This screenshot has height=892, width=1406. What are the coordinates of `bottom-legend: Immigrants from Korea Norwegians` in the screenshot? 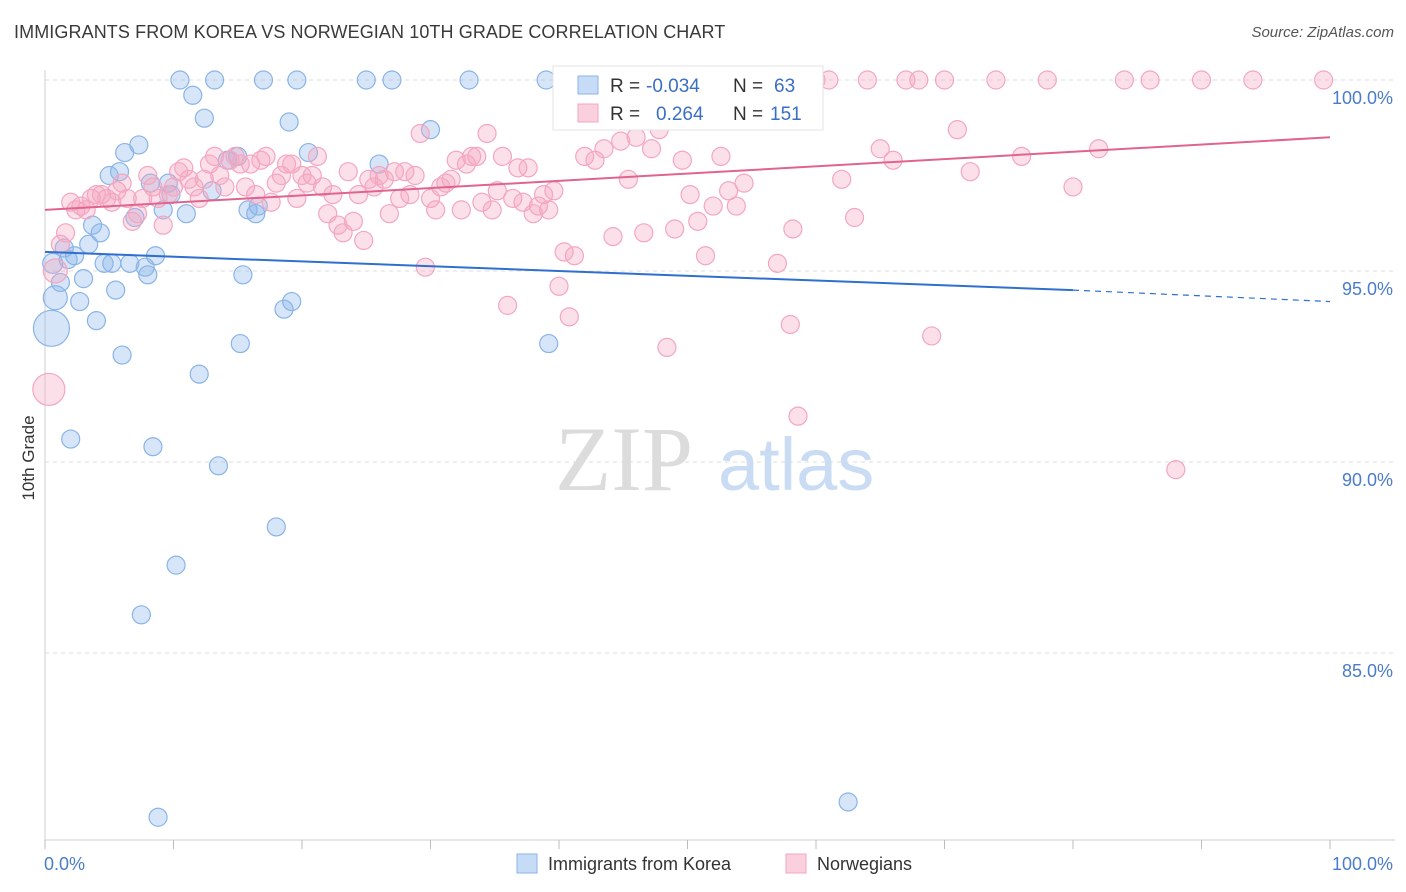 It's located at (714, 863).